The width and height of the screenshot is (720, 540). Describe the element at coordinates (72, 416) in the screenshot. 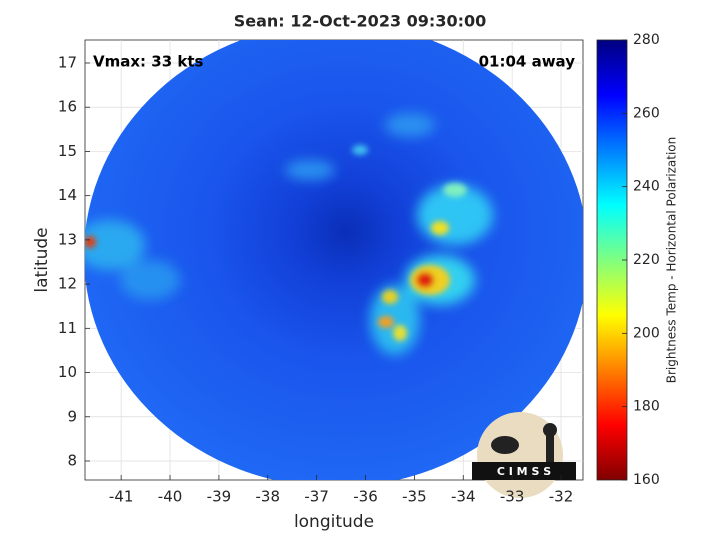

I see `y-tick-label: 9` at that location.